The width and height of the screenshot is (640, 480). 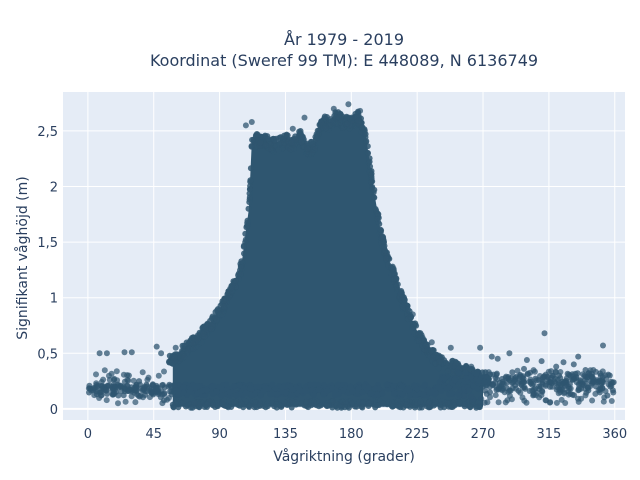 What do you see at coordinates (285, 434) in the screenshot?
I see `x-tick-label: 135` at bounding box center [285, 434].